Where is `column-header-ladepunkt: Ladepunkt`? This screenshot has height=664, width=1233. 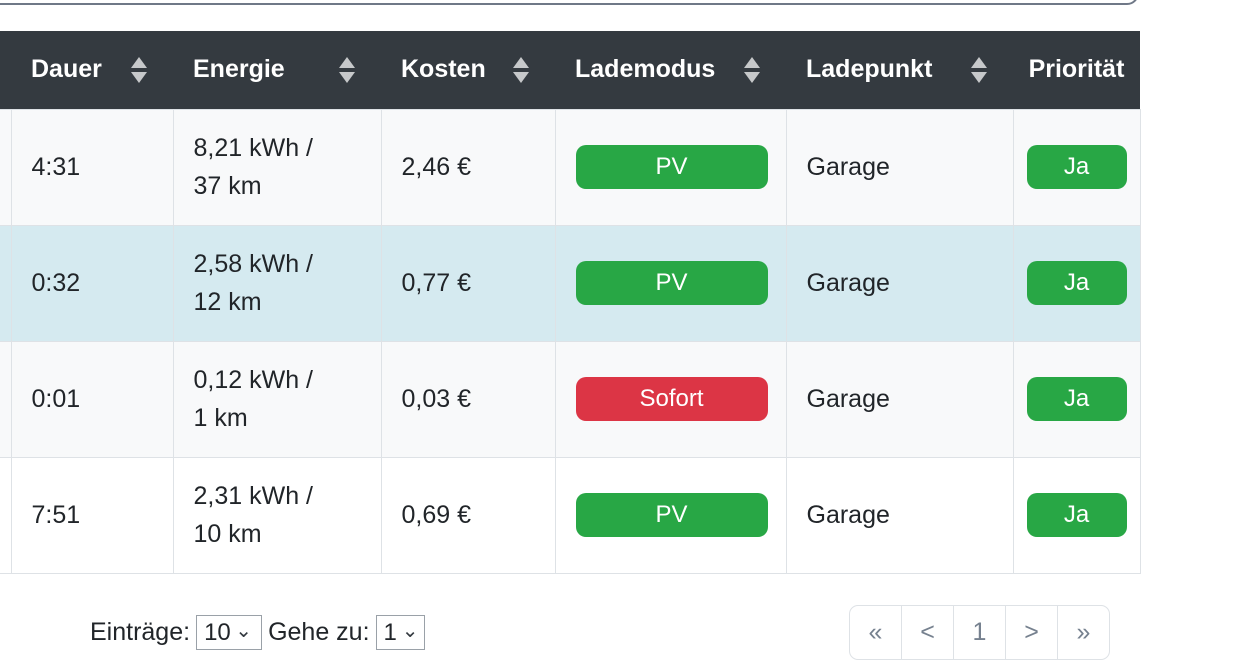
column-header-ladepunkt: Ladepunkt is located at coordinates (899, 70).